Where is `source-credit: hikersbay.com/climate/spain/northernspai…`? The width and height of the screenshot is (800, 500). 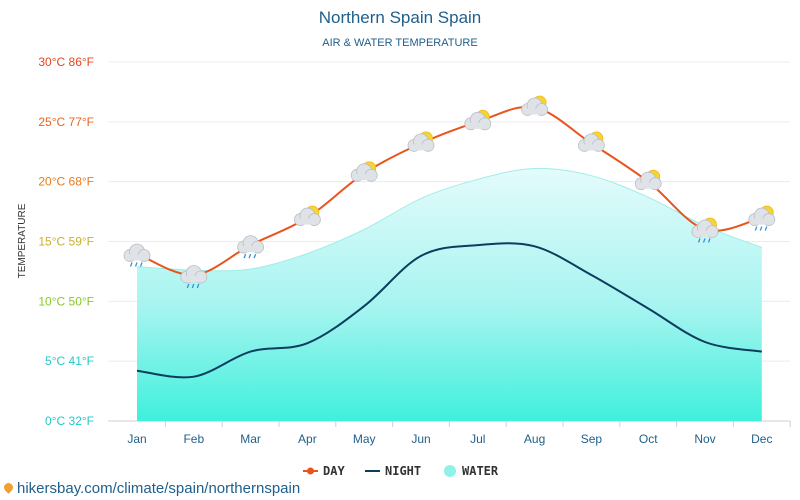
source-credit: hikersbay.com/climate/spain/northernspai… is located at coordinates (151, 488).